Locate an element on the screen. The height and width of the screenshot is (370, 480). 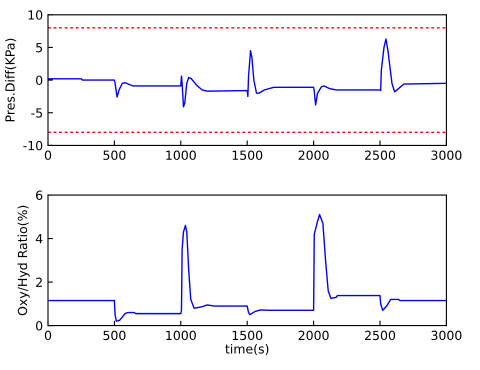
y-tick-label: 2 is located at coordinates (39, 282).